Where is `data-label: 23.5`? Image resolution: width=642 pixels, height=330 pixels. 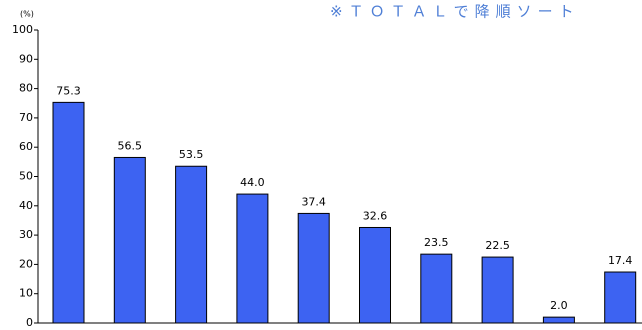 data-label: 23.5 is located at coordinates (436, 242).